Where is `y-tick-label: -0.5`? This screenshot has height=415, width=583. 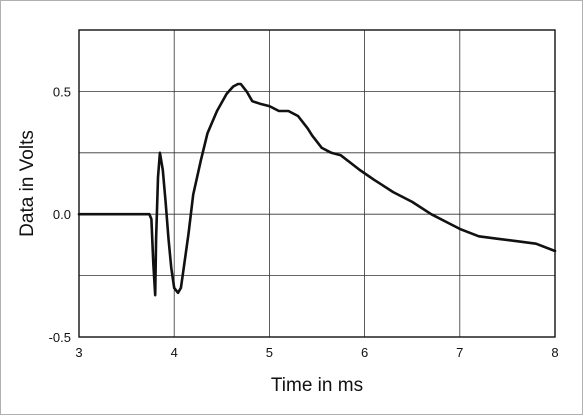
y-tick-label: -0.5 is located at coordinates (60, 337).